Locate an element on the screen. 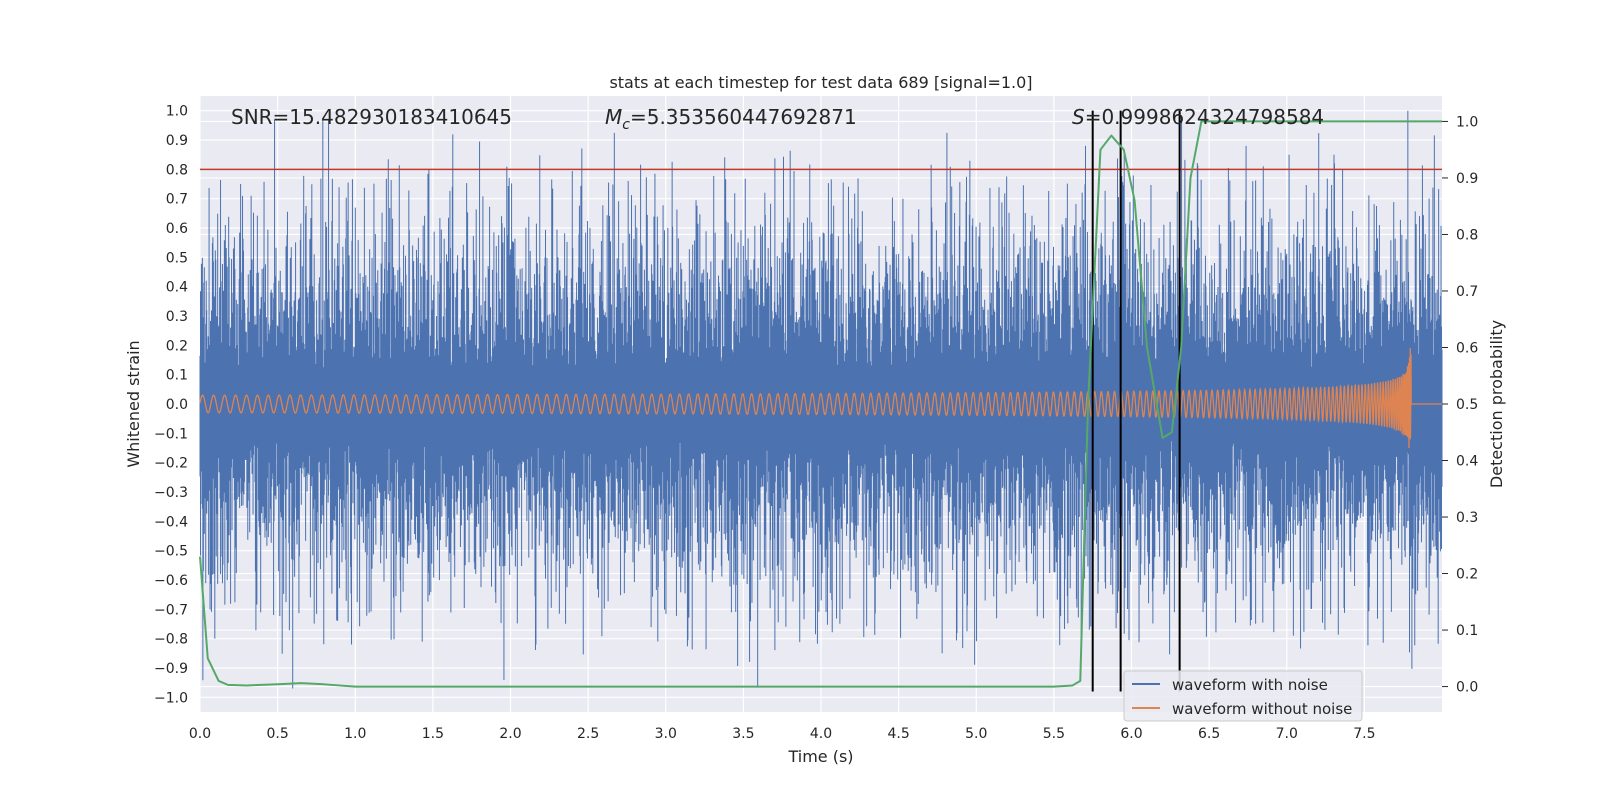 This screenshot has height=800, width=1600. score-annotation: S=0.9998624324798584 is located at coordinates (1198, 117).